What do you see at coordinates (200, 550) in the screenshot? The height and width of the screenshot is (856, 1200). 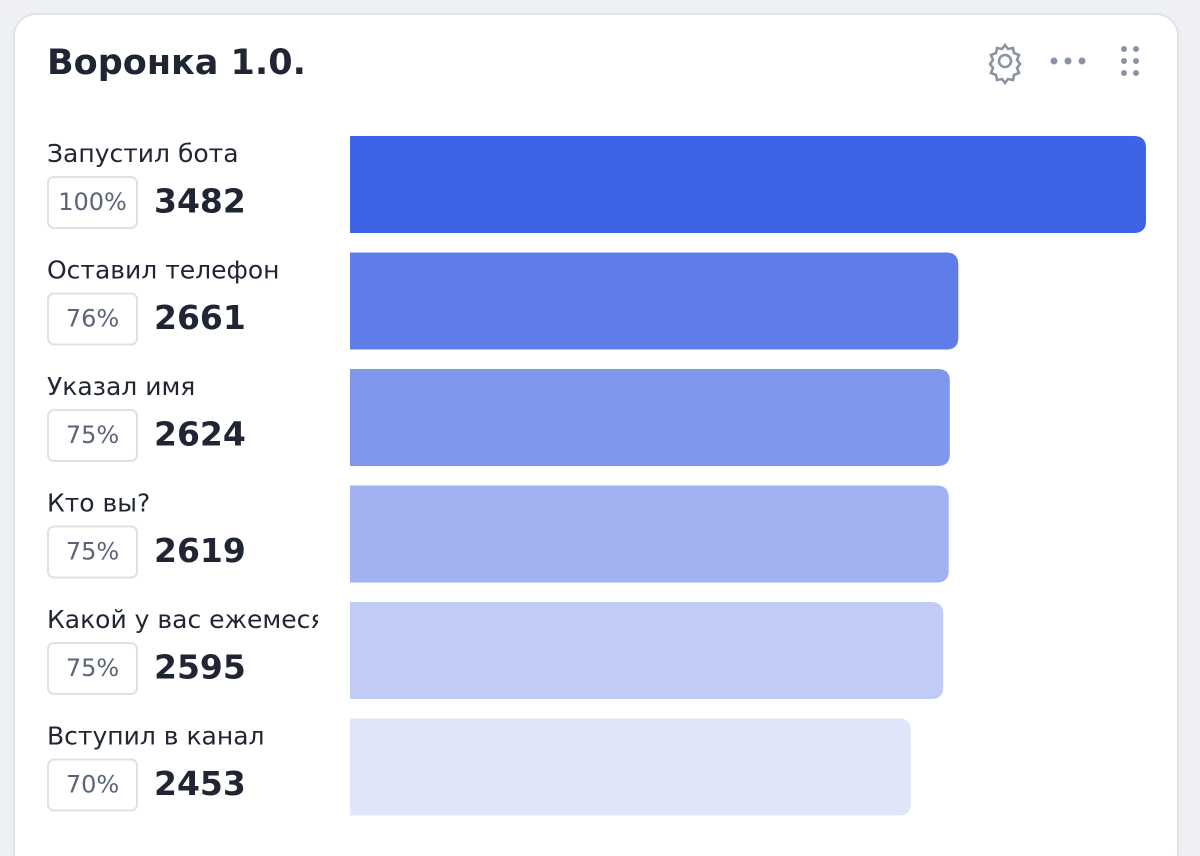 I see `value-label: 2619` at bounding box center [200, 550].